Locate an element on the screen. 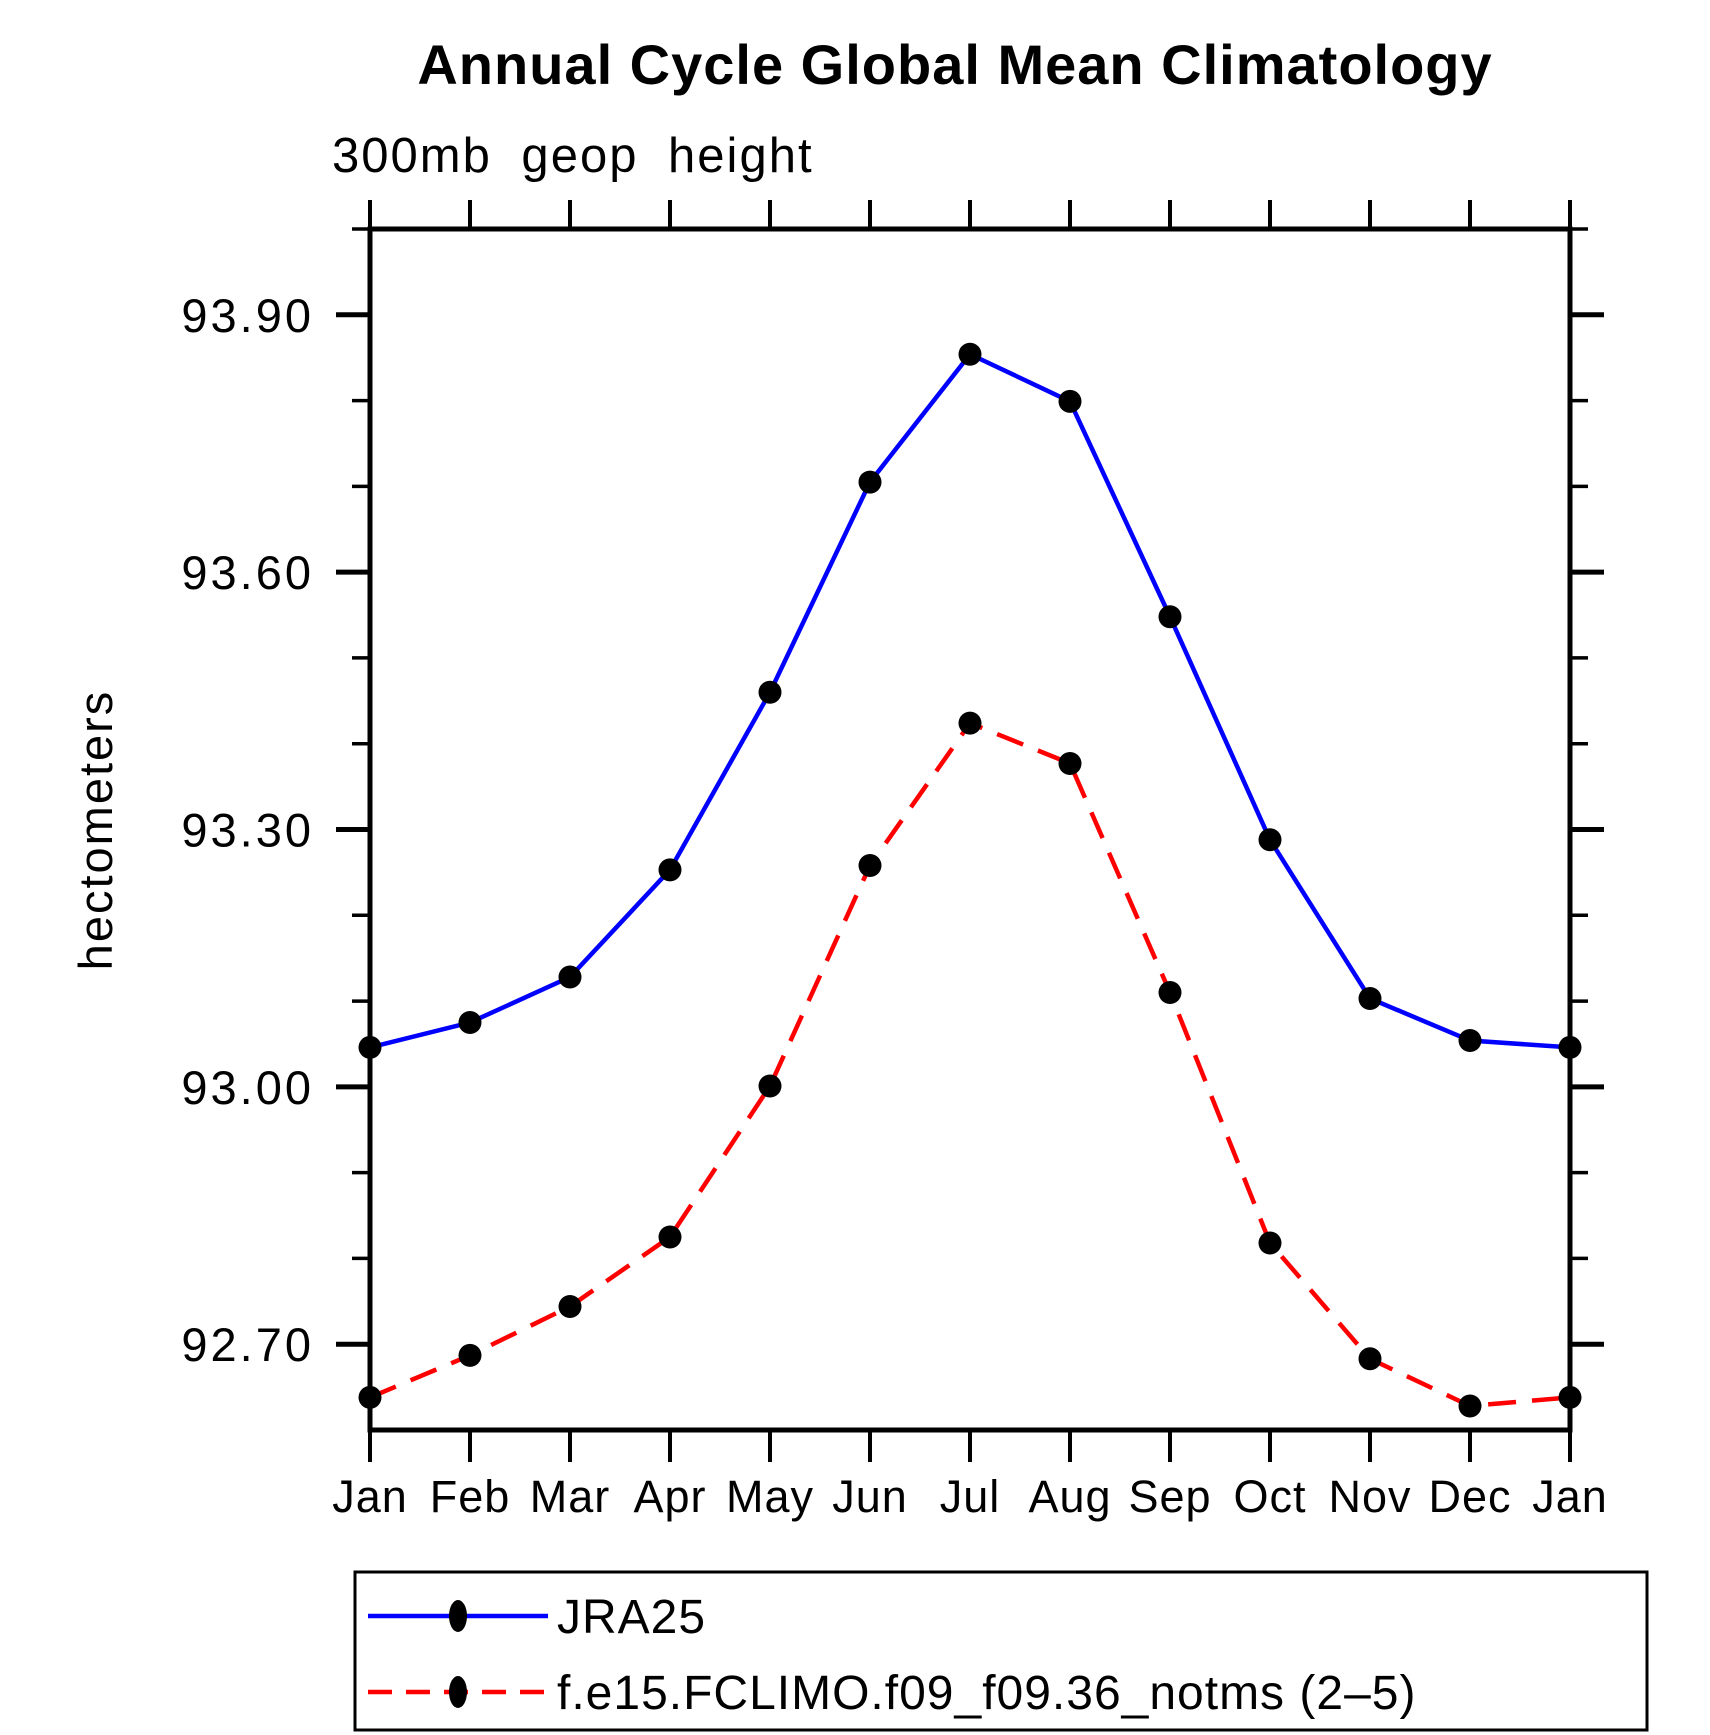 This screenshot has height=1735, width=1710. legend: JRA25 f.e15.FCLIMO.f09_f09.36_notms (2–5) is located at coordinates (1001, 1651).